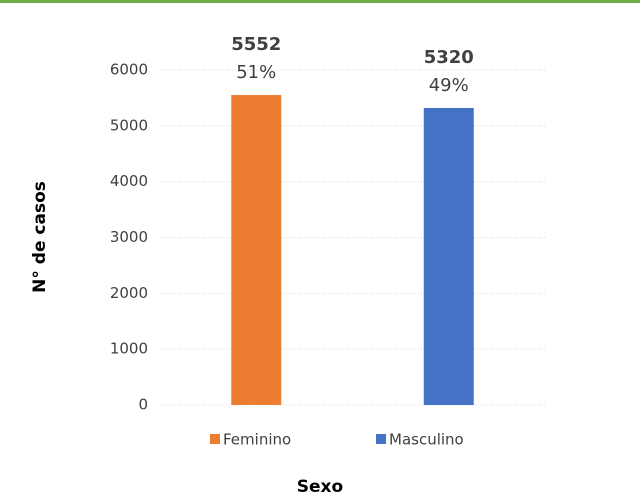 The height and width of the screenshot is (499, 640). Describe the element at coordinates (129, 70) in the screenshot. I see `y-tick-label: 6000` at that location.